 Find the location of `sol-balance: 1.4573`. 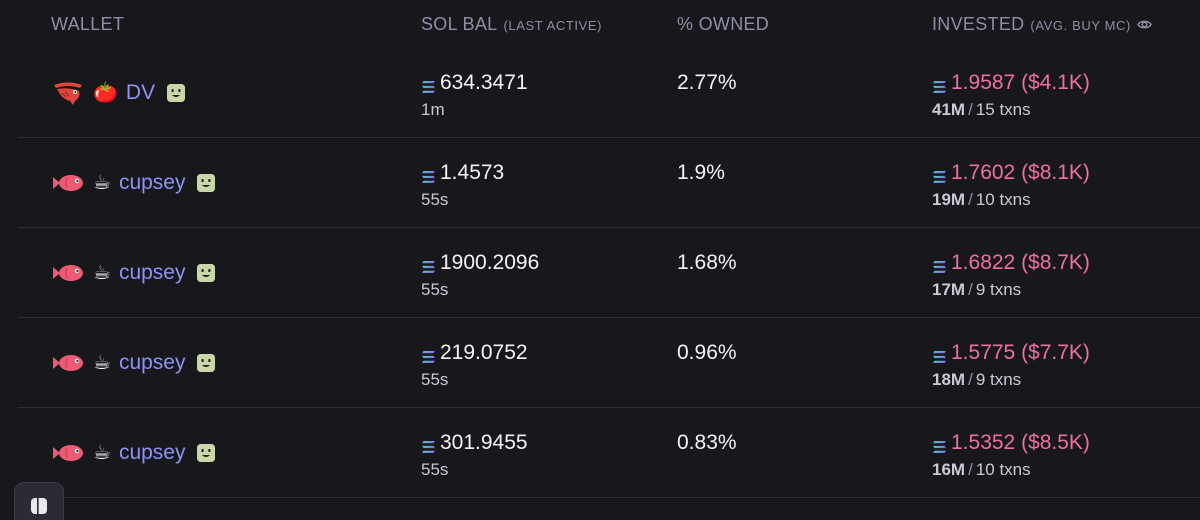

sol-balance: 1.4573 is located at coordinates (462, 173).